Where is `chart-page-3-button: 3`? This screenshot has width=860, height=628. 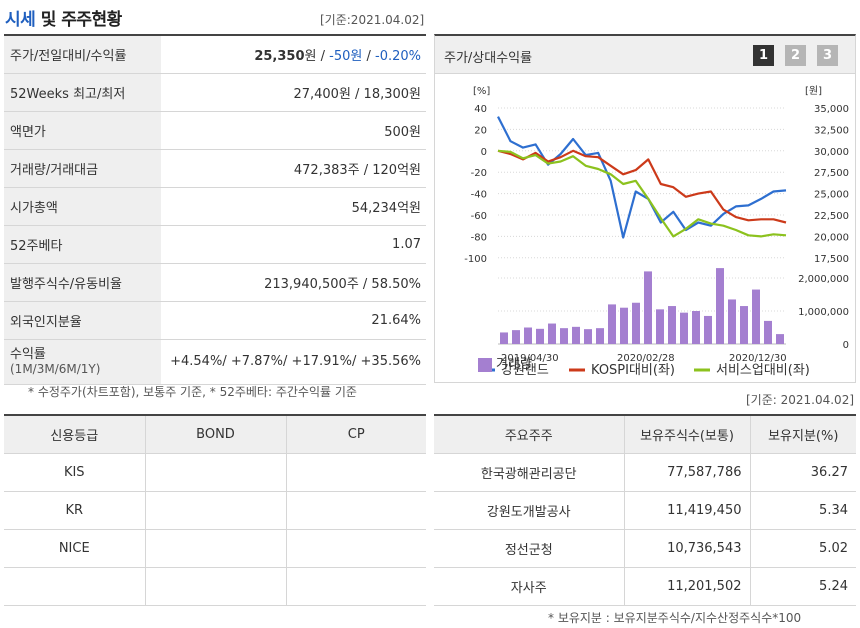
chart-page-3-button: 3 is located at coordinates (827, 55).